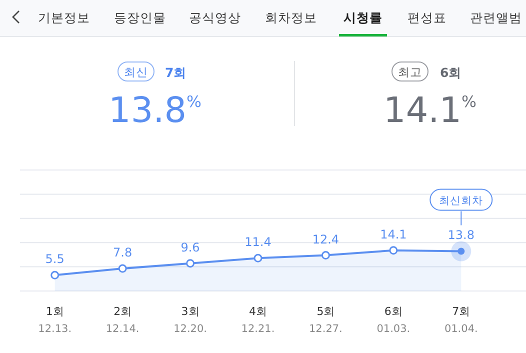 This screenshot has height=353, width=526. What do you see at coordinates (393, 320) in the screenshot?
I see `x-tick-label: 6회 01.03.` at bounding box center [393, 320].